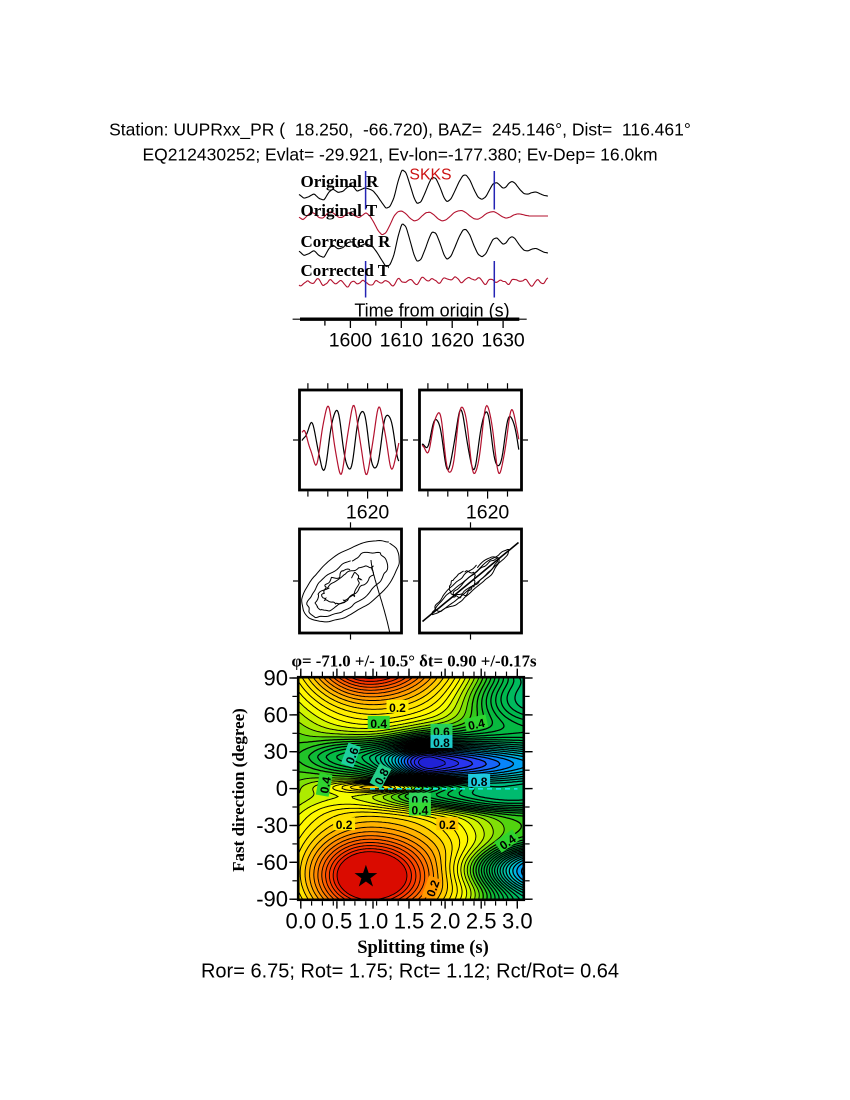  I want to click on svg-text: 2.0, so click(445, 921).